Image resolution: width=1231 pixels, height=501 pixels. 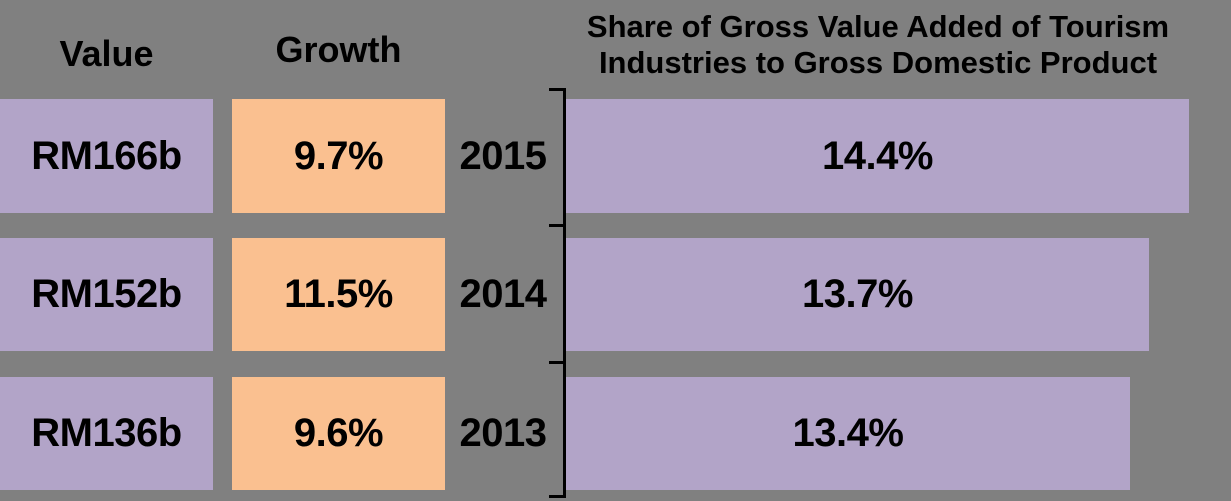 What do you see at coordinates (564, 293) in the screenshot?
I see `year-axis-line` at bounding box center [564, 293].